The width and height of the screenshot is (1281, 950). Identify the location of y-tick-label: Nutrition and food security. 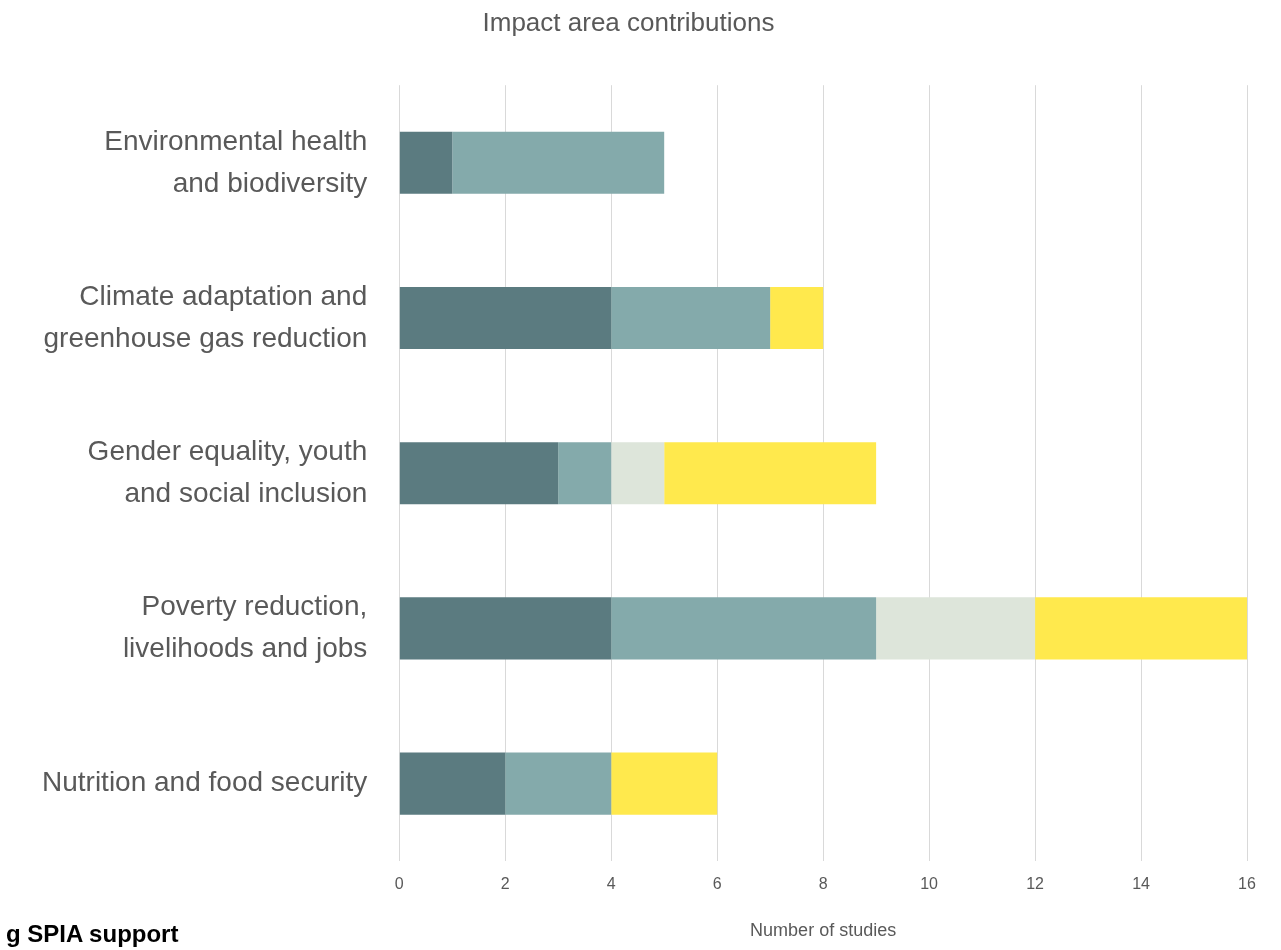
(205, 782).